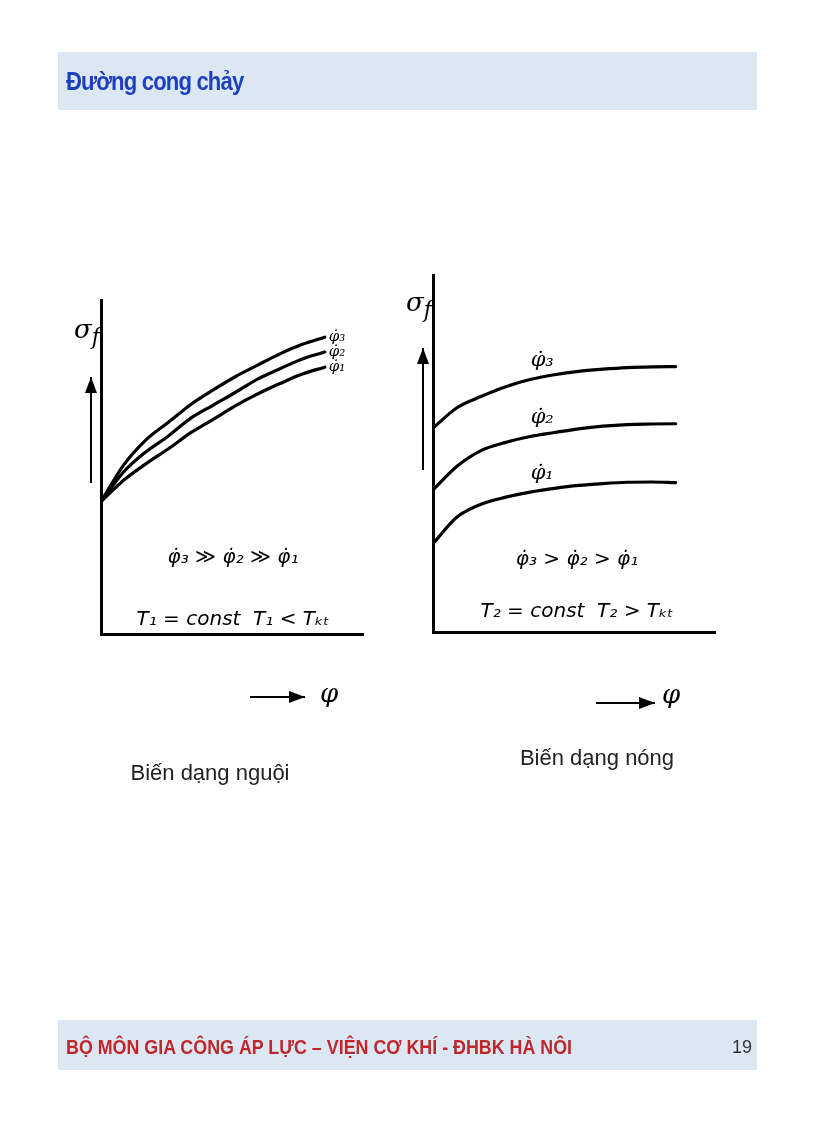  Describe the element at coordinates (319, 1047) in the screenshot. I see `text: BỘ MÔN GIA CÔNG ÁP LỰC – VIỆN CƠ KHÍ - ĐHBK HÀ NÔI` at that location.